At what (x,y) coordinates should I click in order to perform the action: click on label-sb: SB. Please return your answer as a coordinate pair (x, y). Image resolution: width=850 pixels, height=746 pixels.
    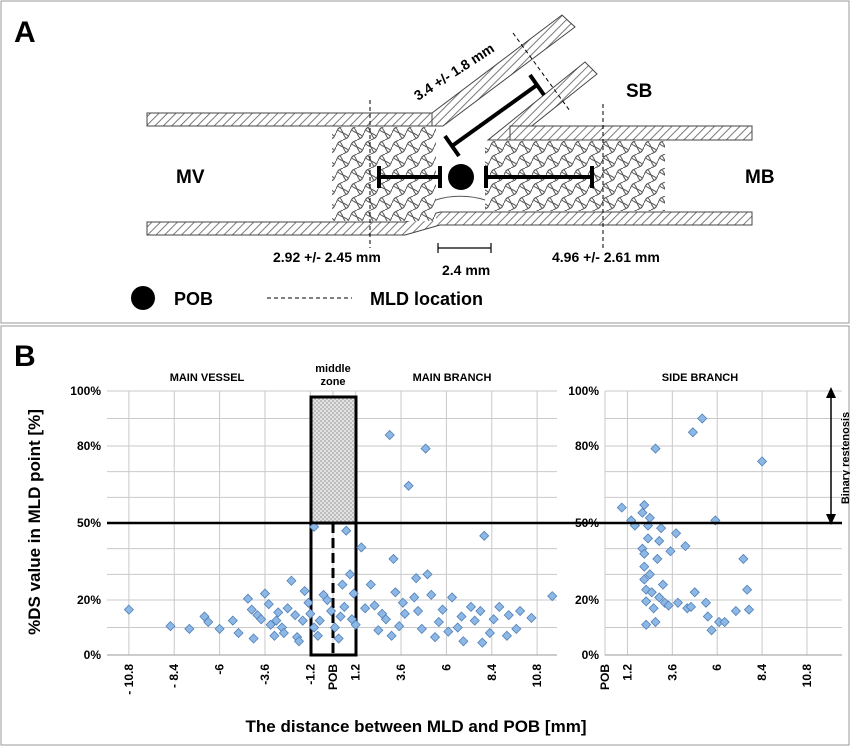
    Looking at the image, I should click on (639, 91).